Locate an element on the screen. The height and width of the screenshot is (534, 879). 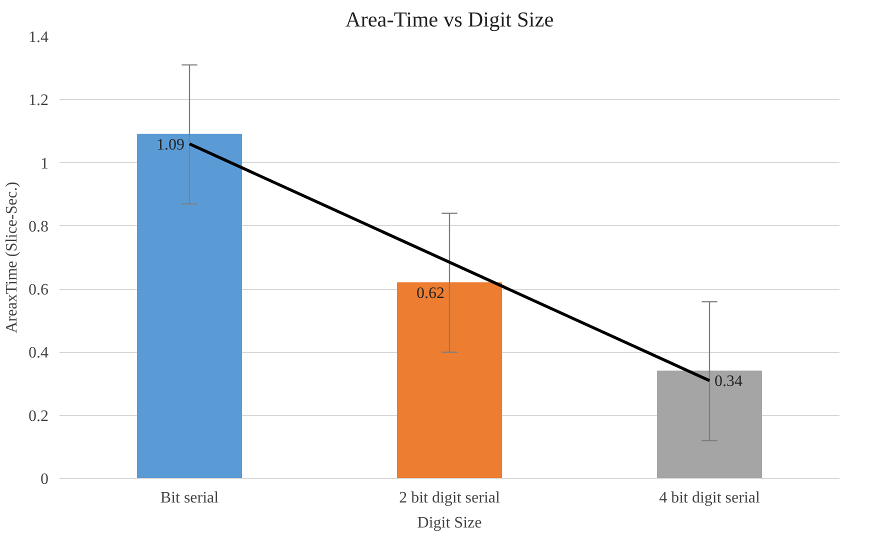
y-tick-label: 0.8 is located at coordinates (38, 227).